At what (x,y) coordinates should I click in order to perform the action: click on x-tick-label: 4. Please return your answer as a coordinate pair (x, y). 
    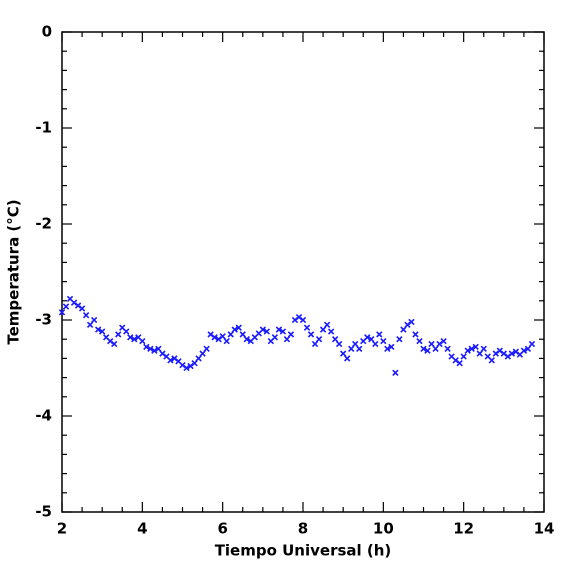
    Looking at the image, I should click on (142, 529).